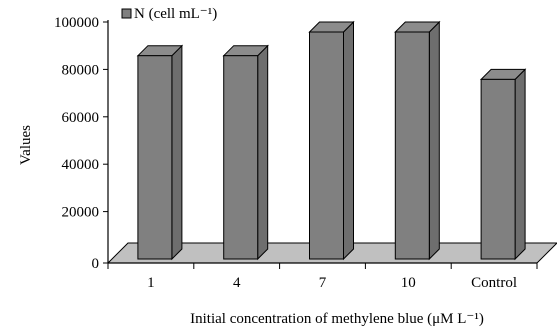  What do you see at coordinates (81, 143) in the screenshot?
I see `y-ticks: 0 20000 40000 60000 80000 100000` at bounding box center [81, 143].